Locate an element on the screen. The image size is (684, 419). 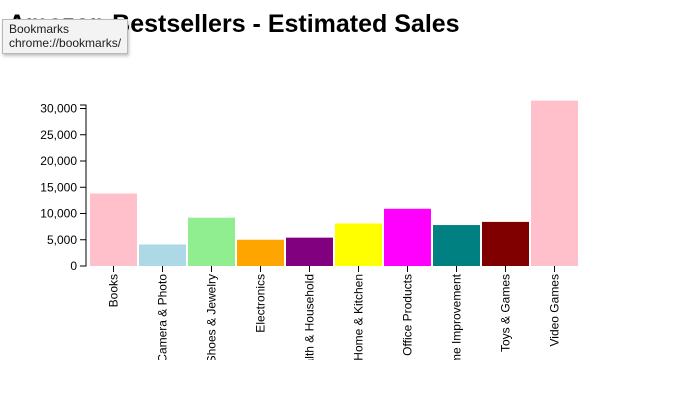
x-tick-label: Home & Kitchen is located at coordinates (359, 317).